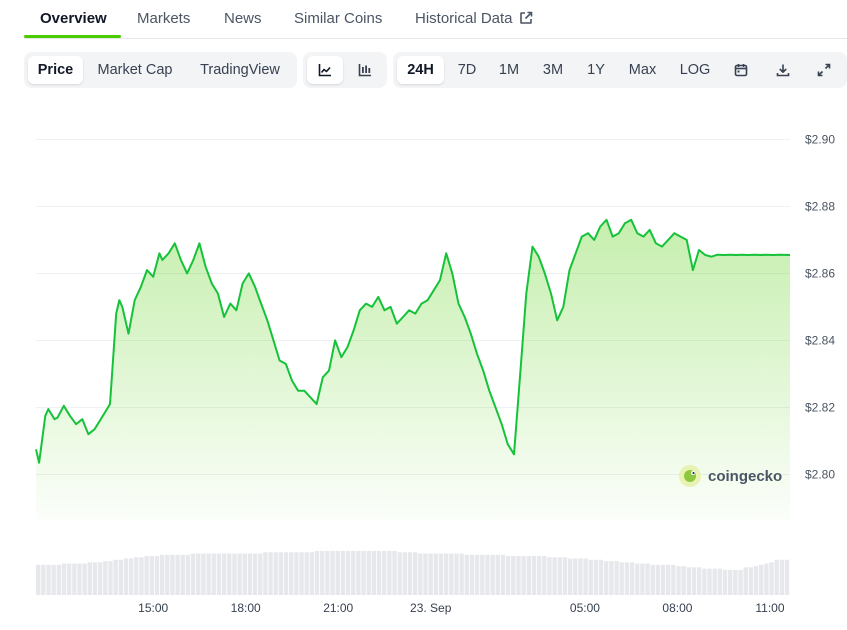 This screenshot has width=847, height=630. I want to click on y-tick-label: $2.84, so click(820, 340).